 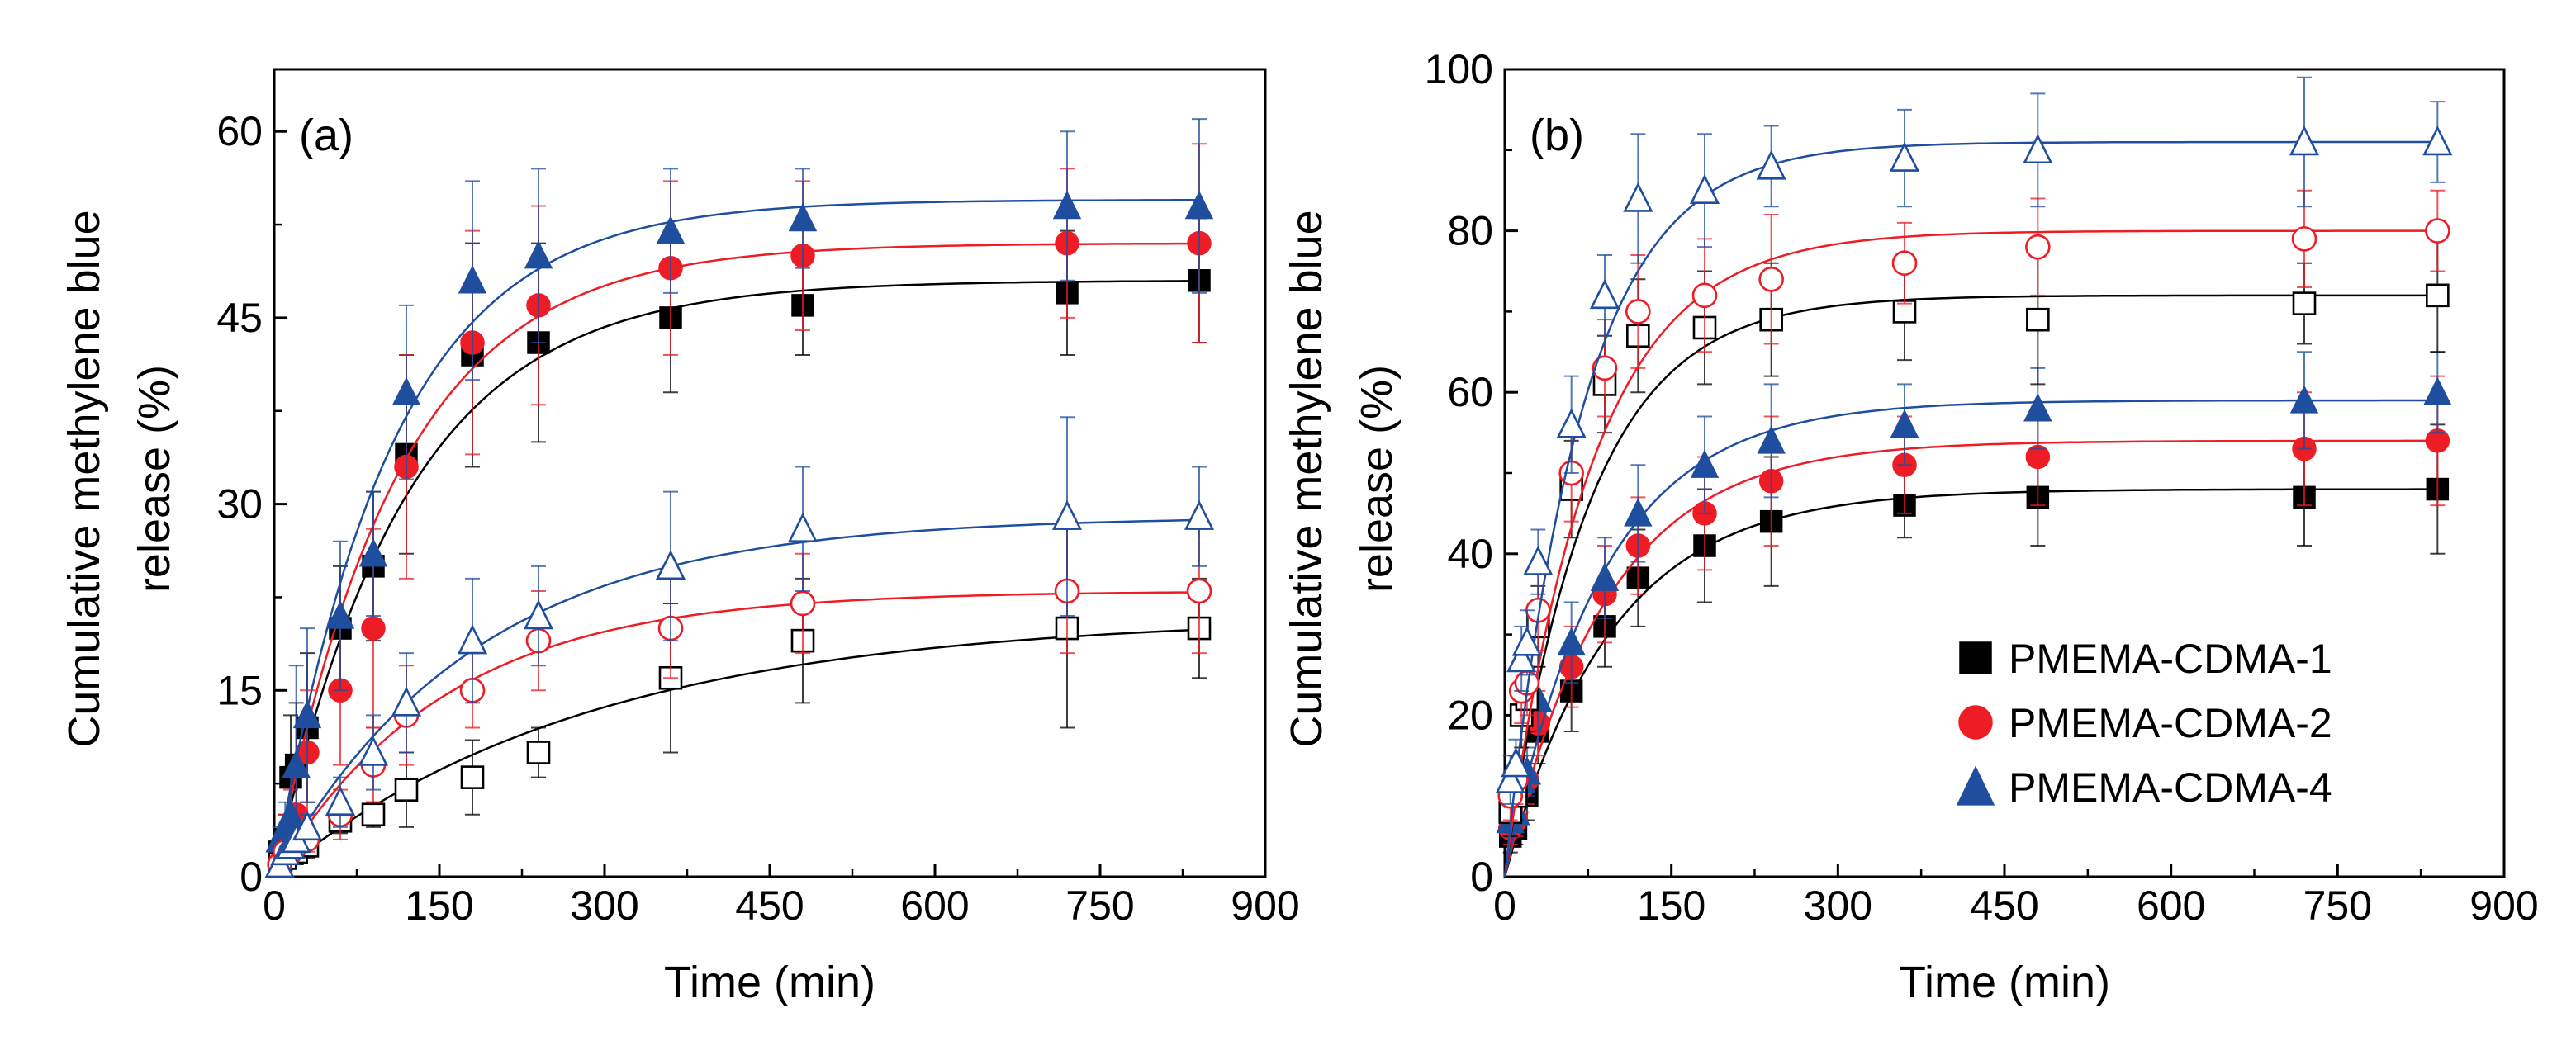 What do you see at coordinates (769, 982) in the screenshot?
I see `panel-a-x-axis-title: Time (min)` at bounding box center [769, 982].